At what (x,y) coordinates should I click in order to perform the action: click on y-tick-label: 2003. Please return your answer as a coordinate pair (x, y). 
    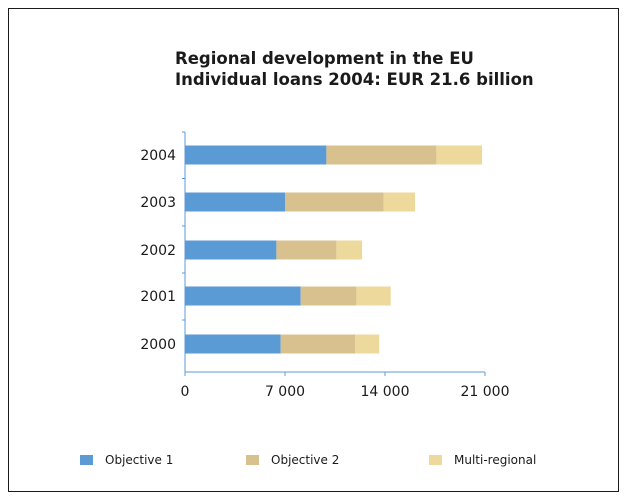
    Looking at the image, I should click on (158, 203).